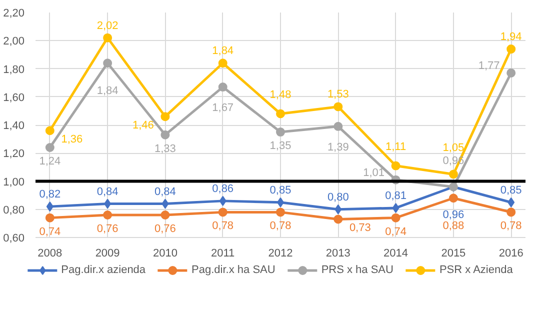 The image size is (554, 328). What do you see at coordinates (453, 214) in the screenshot?
I see `data-label: 0,96` at bounding box center [453, 214].